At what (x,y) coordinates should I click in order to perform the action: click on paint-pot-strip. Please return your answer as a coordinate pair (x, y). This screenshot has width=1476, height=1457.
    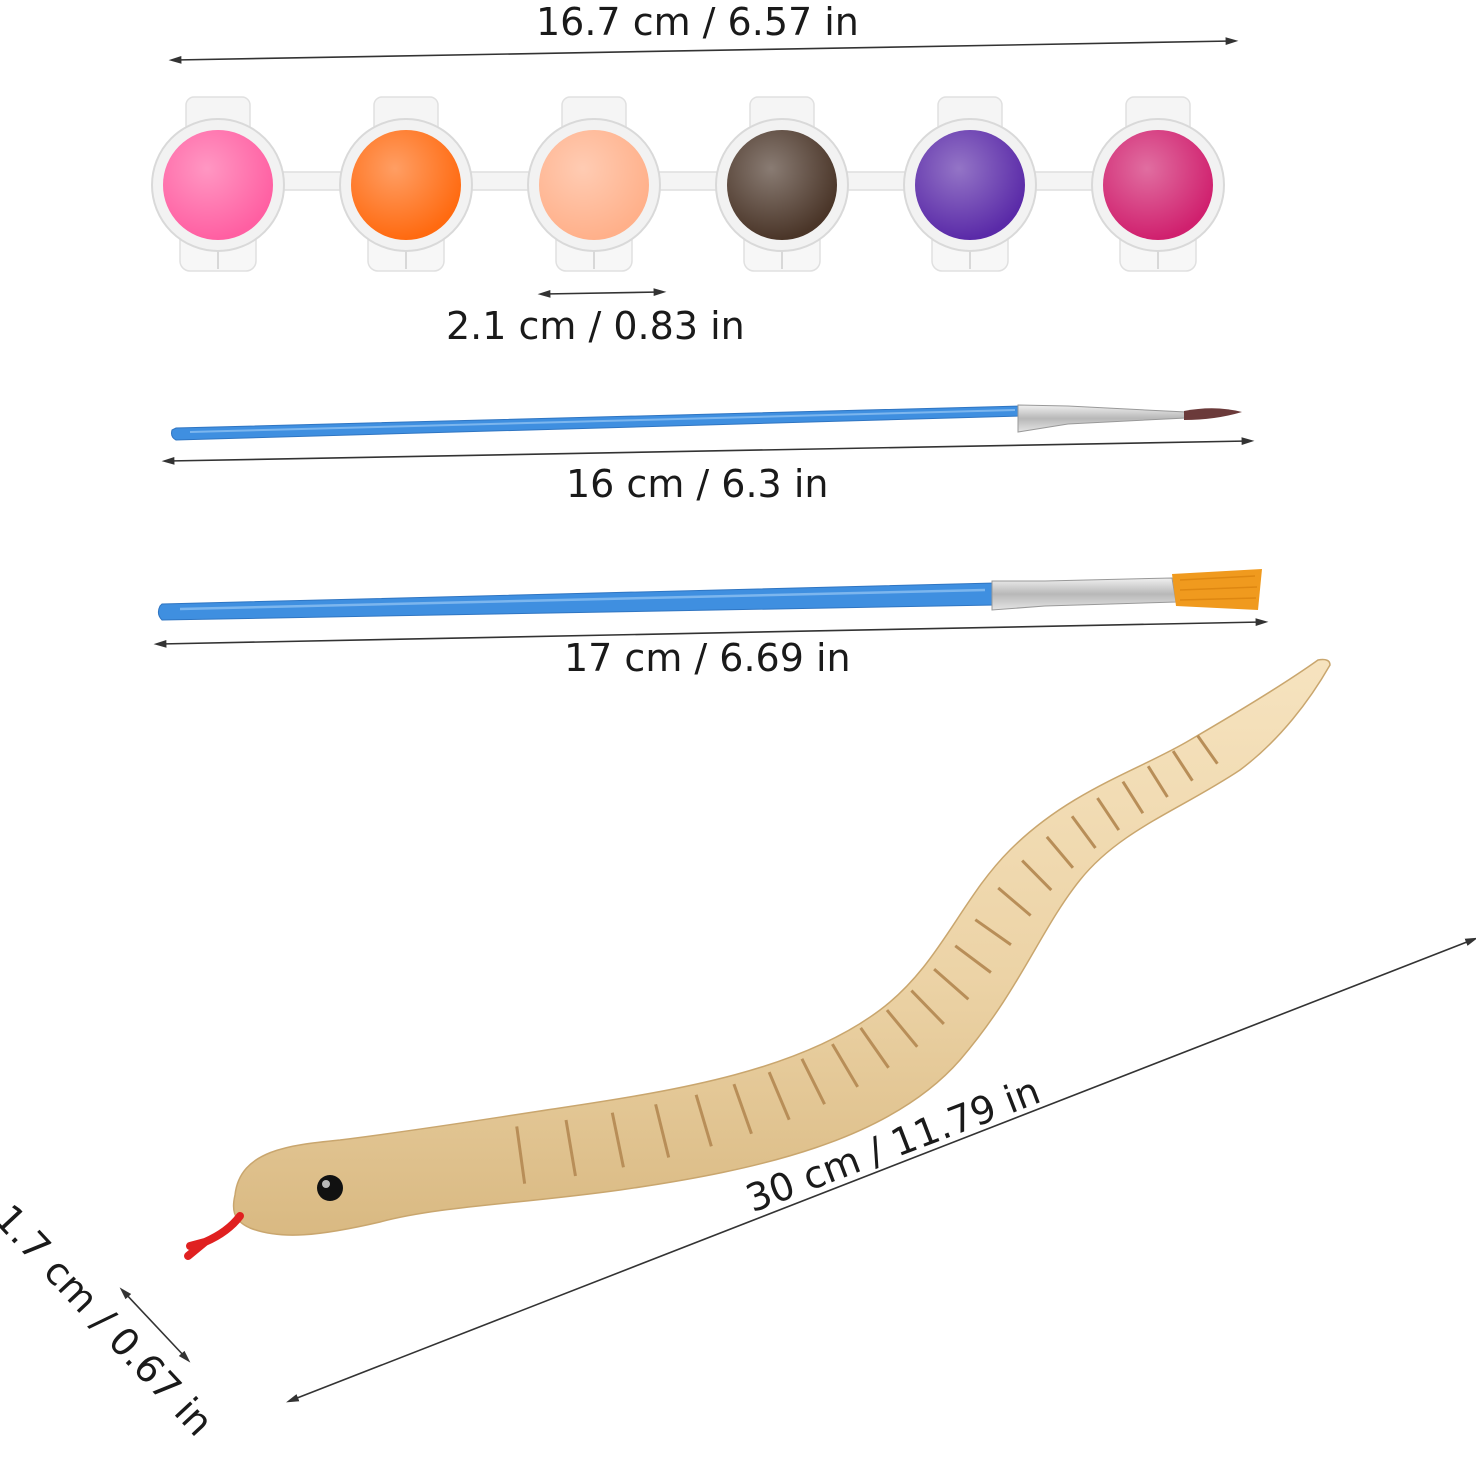
    Looking at the image, I should click on (688, 184).